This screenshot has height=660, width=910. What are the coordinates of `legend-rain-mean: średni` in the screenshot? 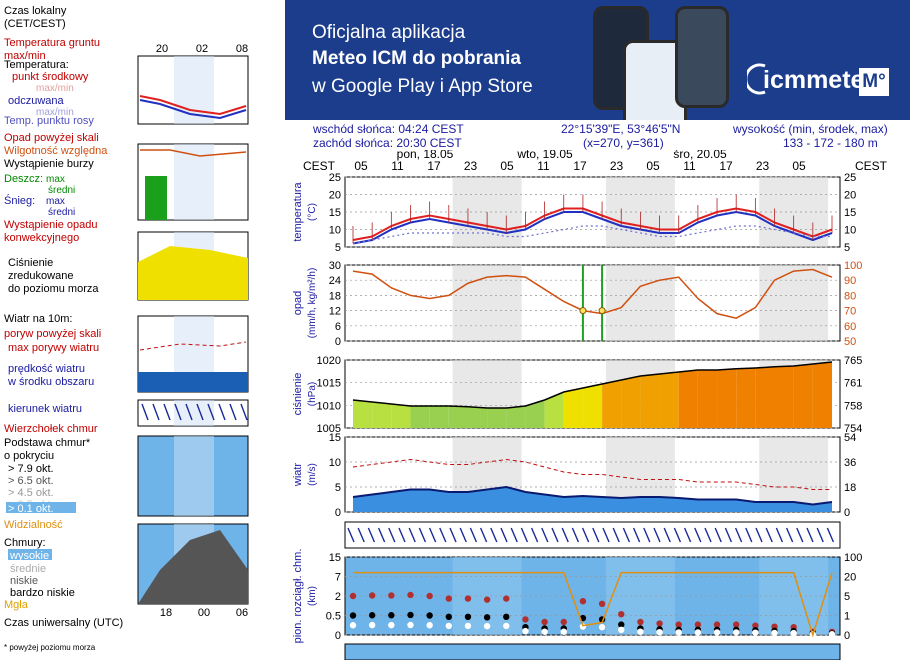 It's located at (61, 190).